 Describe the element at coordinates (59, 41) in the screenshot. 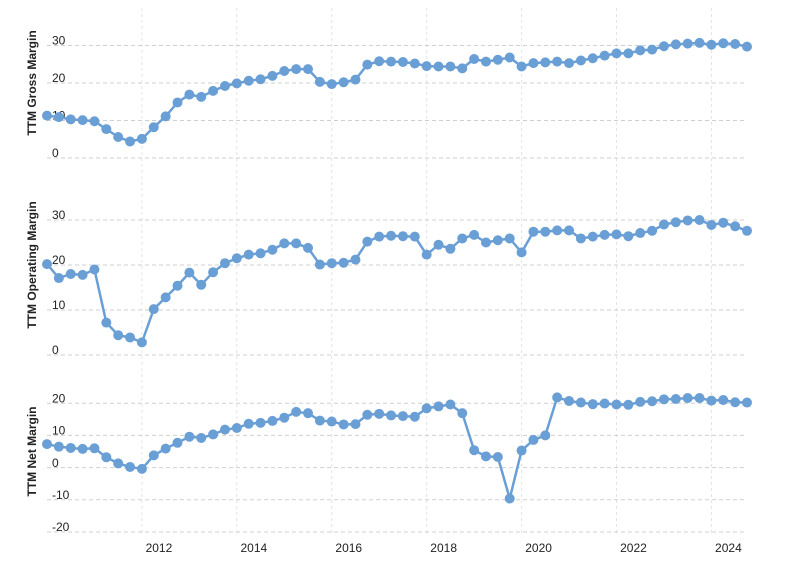

I see `y-tick-label: 30` at that location.